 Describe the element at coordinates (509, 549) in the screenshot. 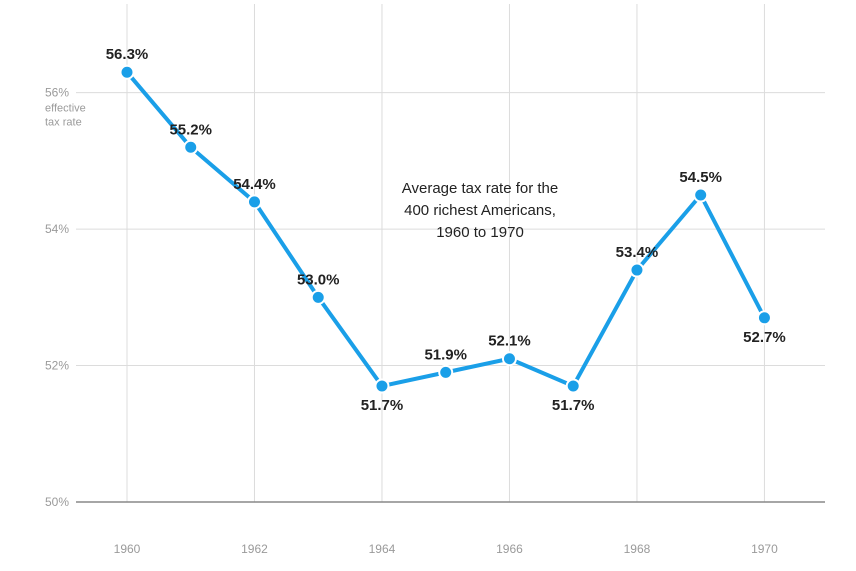

I see `x-tick-label: 1966` at that location.